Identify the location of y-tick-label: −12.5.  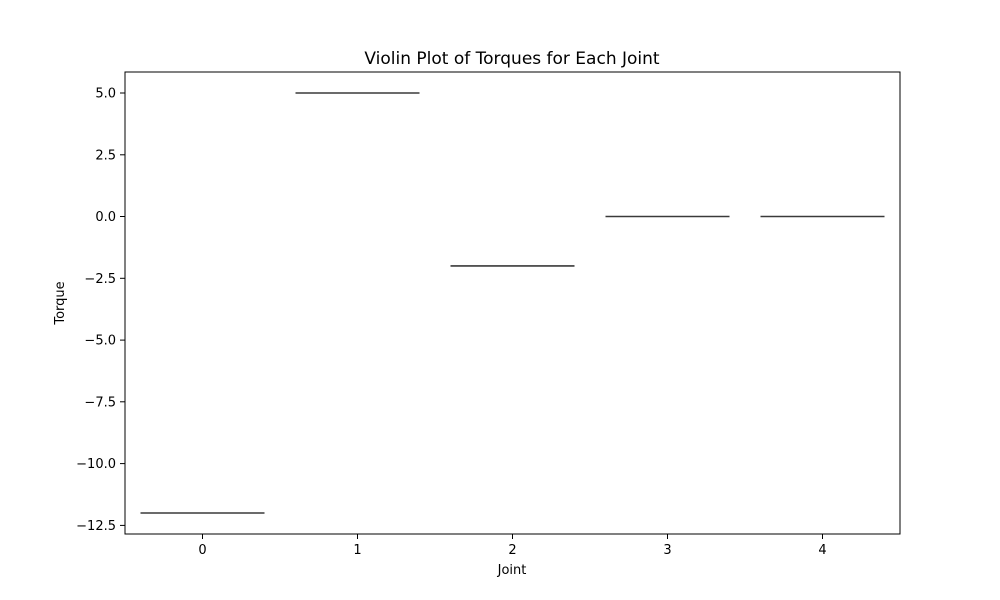
(96, 526).